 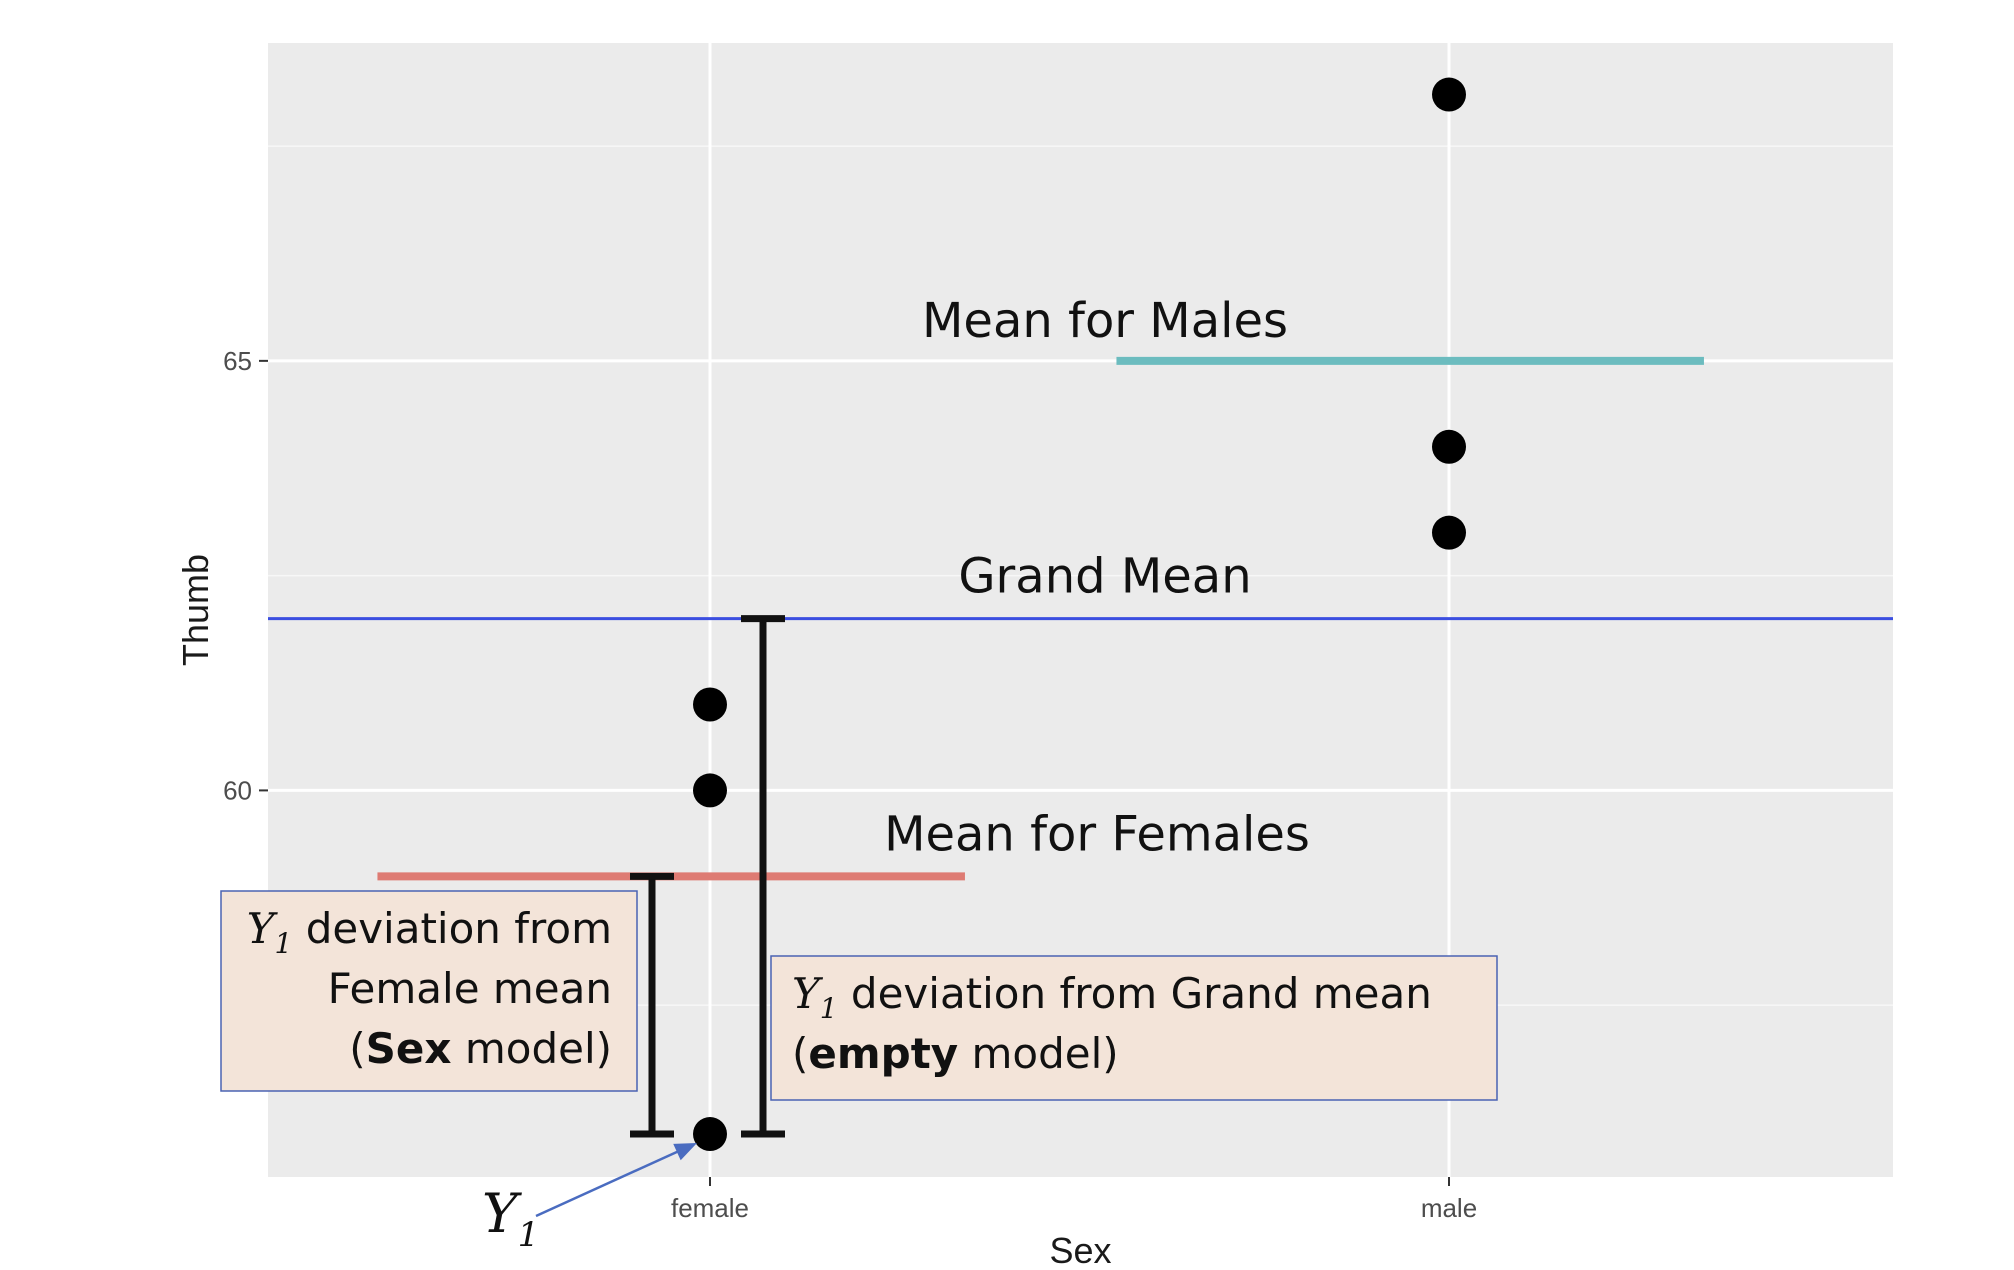 What do you see at coordinates (883, 1053) in the screenshot?
I see `grand-box-bold: empty` at bounding box center [883, 1053].